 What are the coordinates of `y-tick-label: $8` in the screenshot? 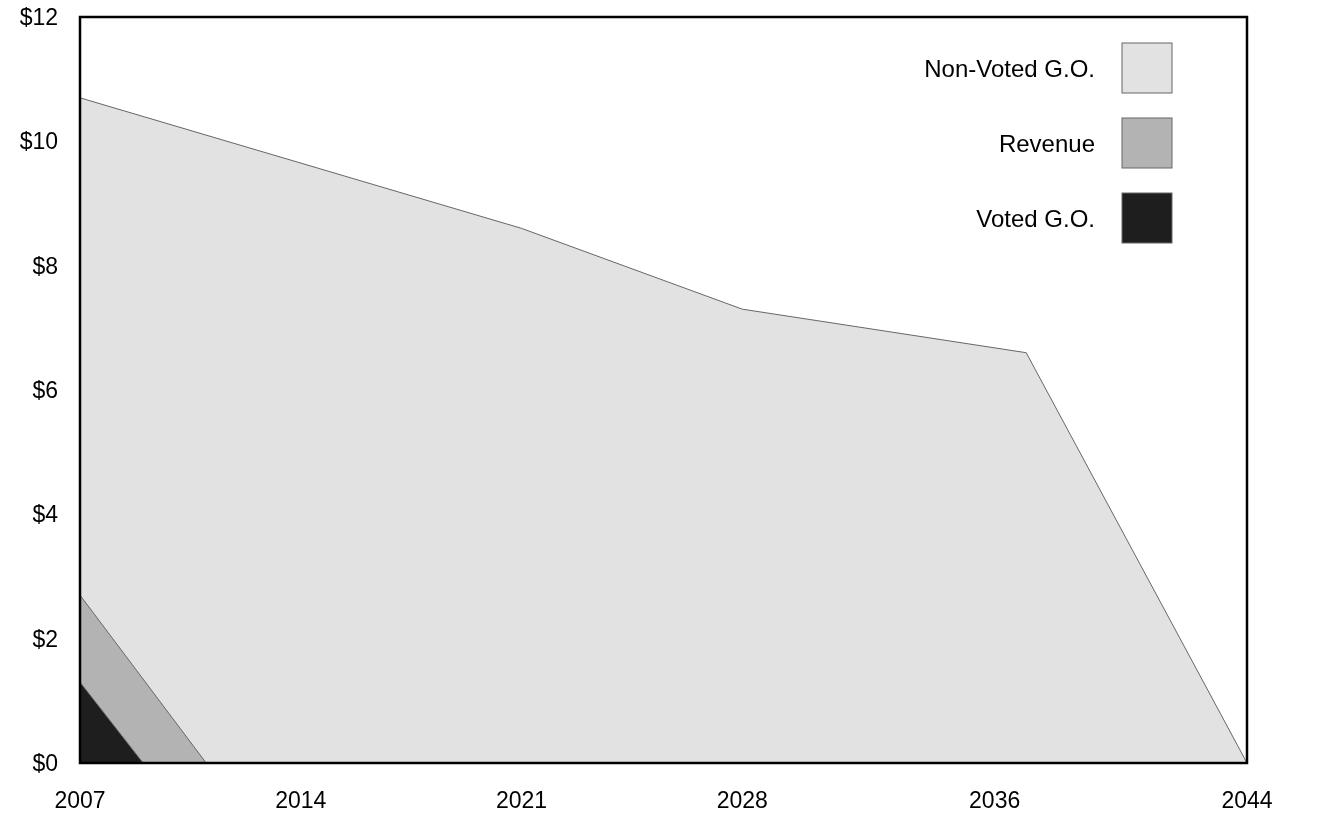 It's located at (45, 265).